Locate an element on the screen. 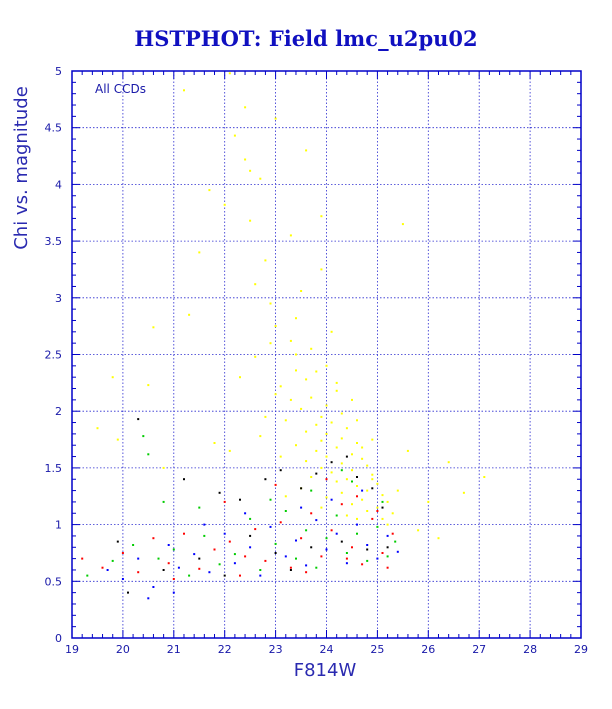  x-tick-label: 26 is located at coordinates (428, 649).